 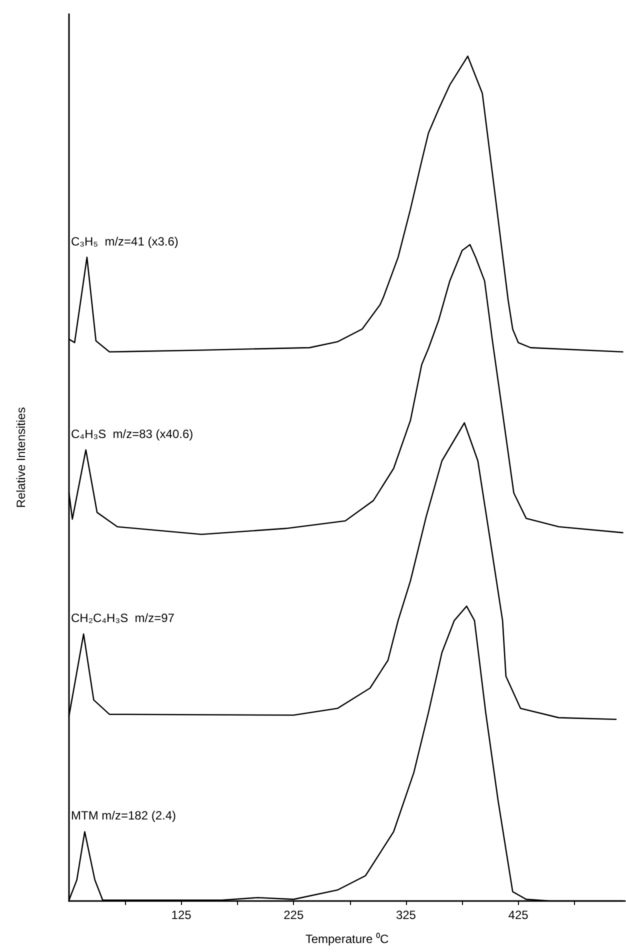 I want to click on x-tick-label: 225, so click(x=294, y=915).